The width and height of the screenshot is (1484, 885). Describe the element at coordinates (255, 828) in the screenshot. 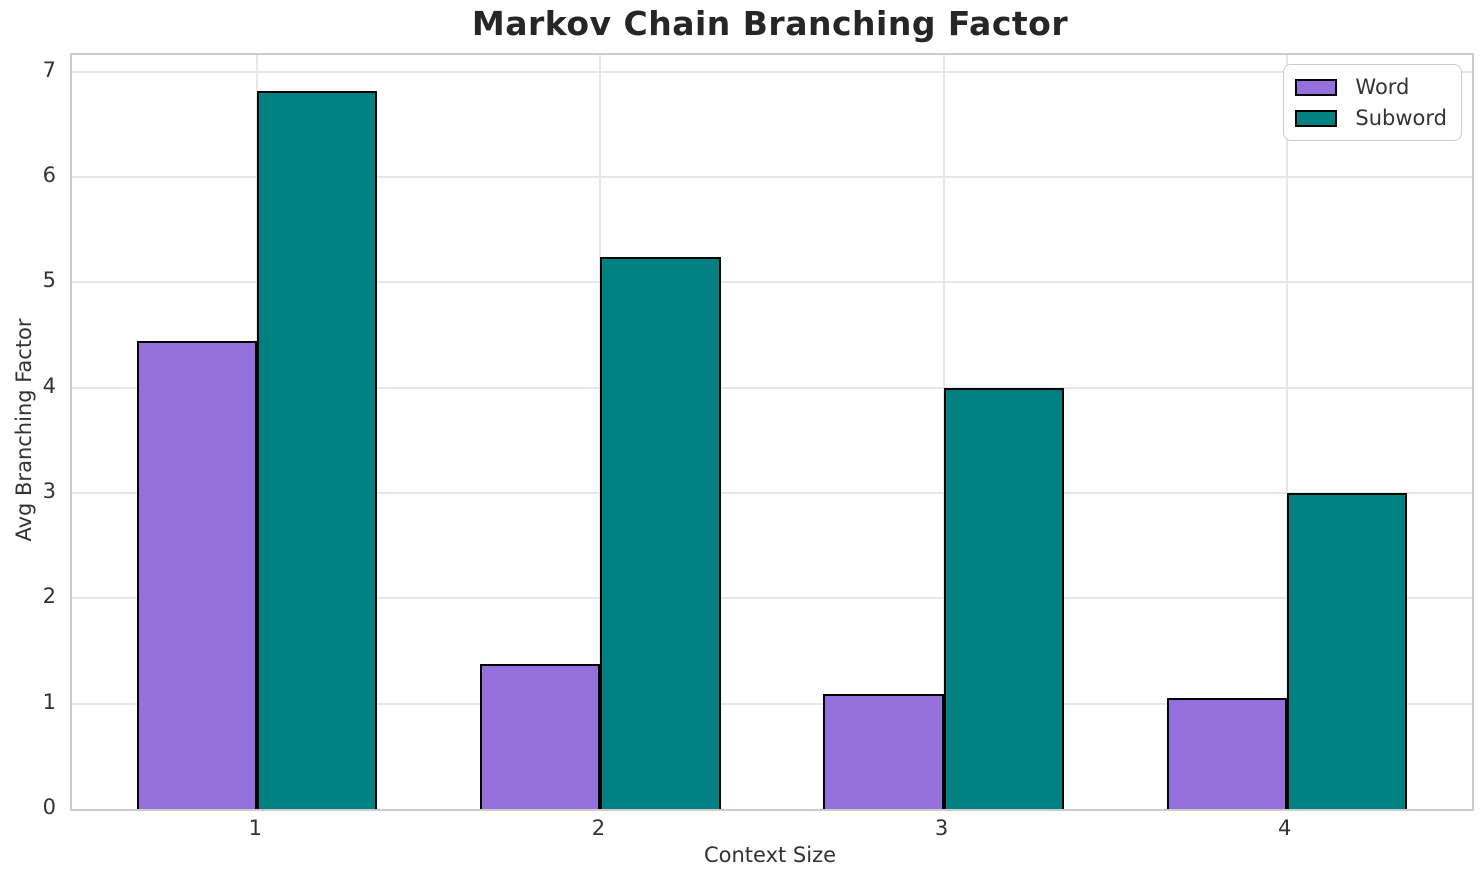

I see `x-tick-label-1: 1` at that location.